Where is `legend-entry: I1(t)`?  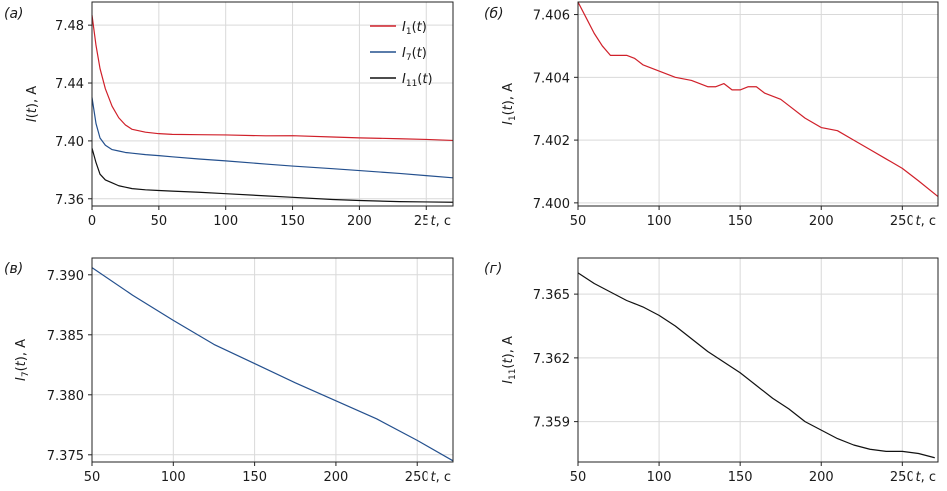 legend-entry: I1(t) is located at coordinates (414, 28).